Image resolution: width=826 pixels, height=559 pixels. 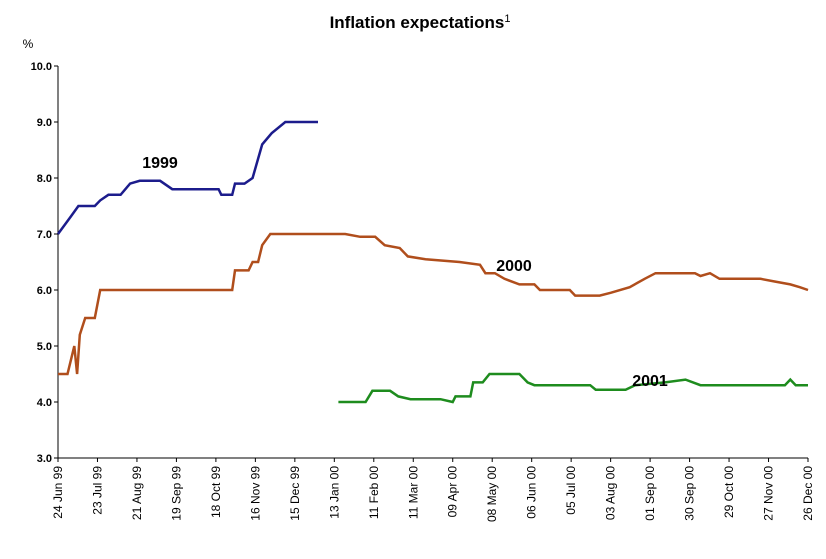 I want to click on y-tick-label: 6.0, so click(x=44, y=291).